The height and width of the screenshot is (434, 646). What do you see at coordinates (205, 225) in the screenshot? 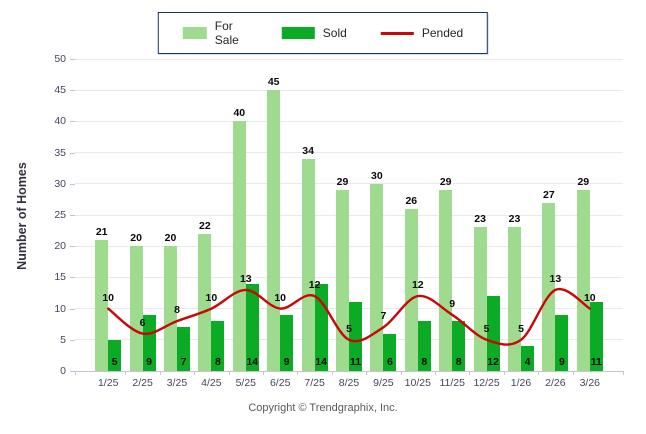
I see `for-sale-value-label: 22` at bounding box center [205, 225].